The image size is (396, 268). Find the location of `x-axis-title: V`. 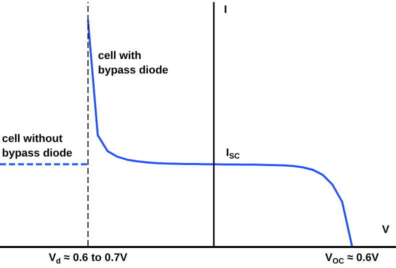

x-axis-title: V is located at coordinates (386, 230).